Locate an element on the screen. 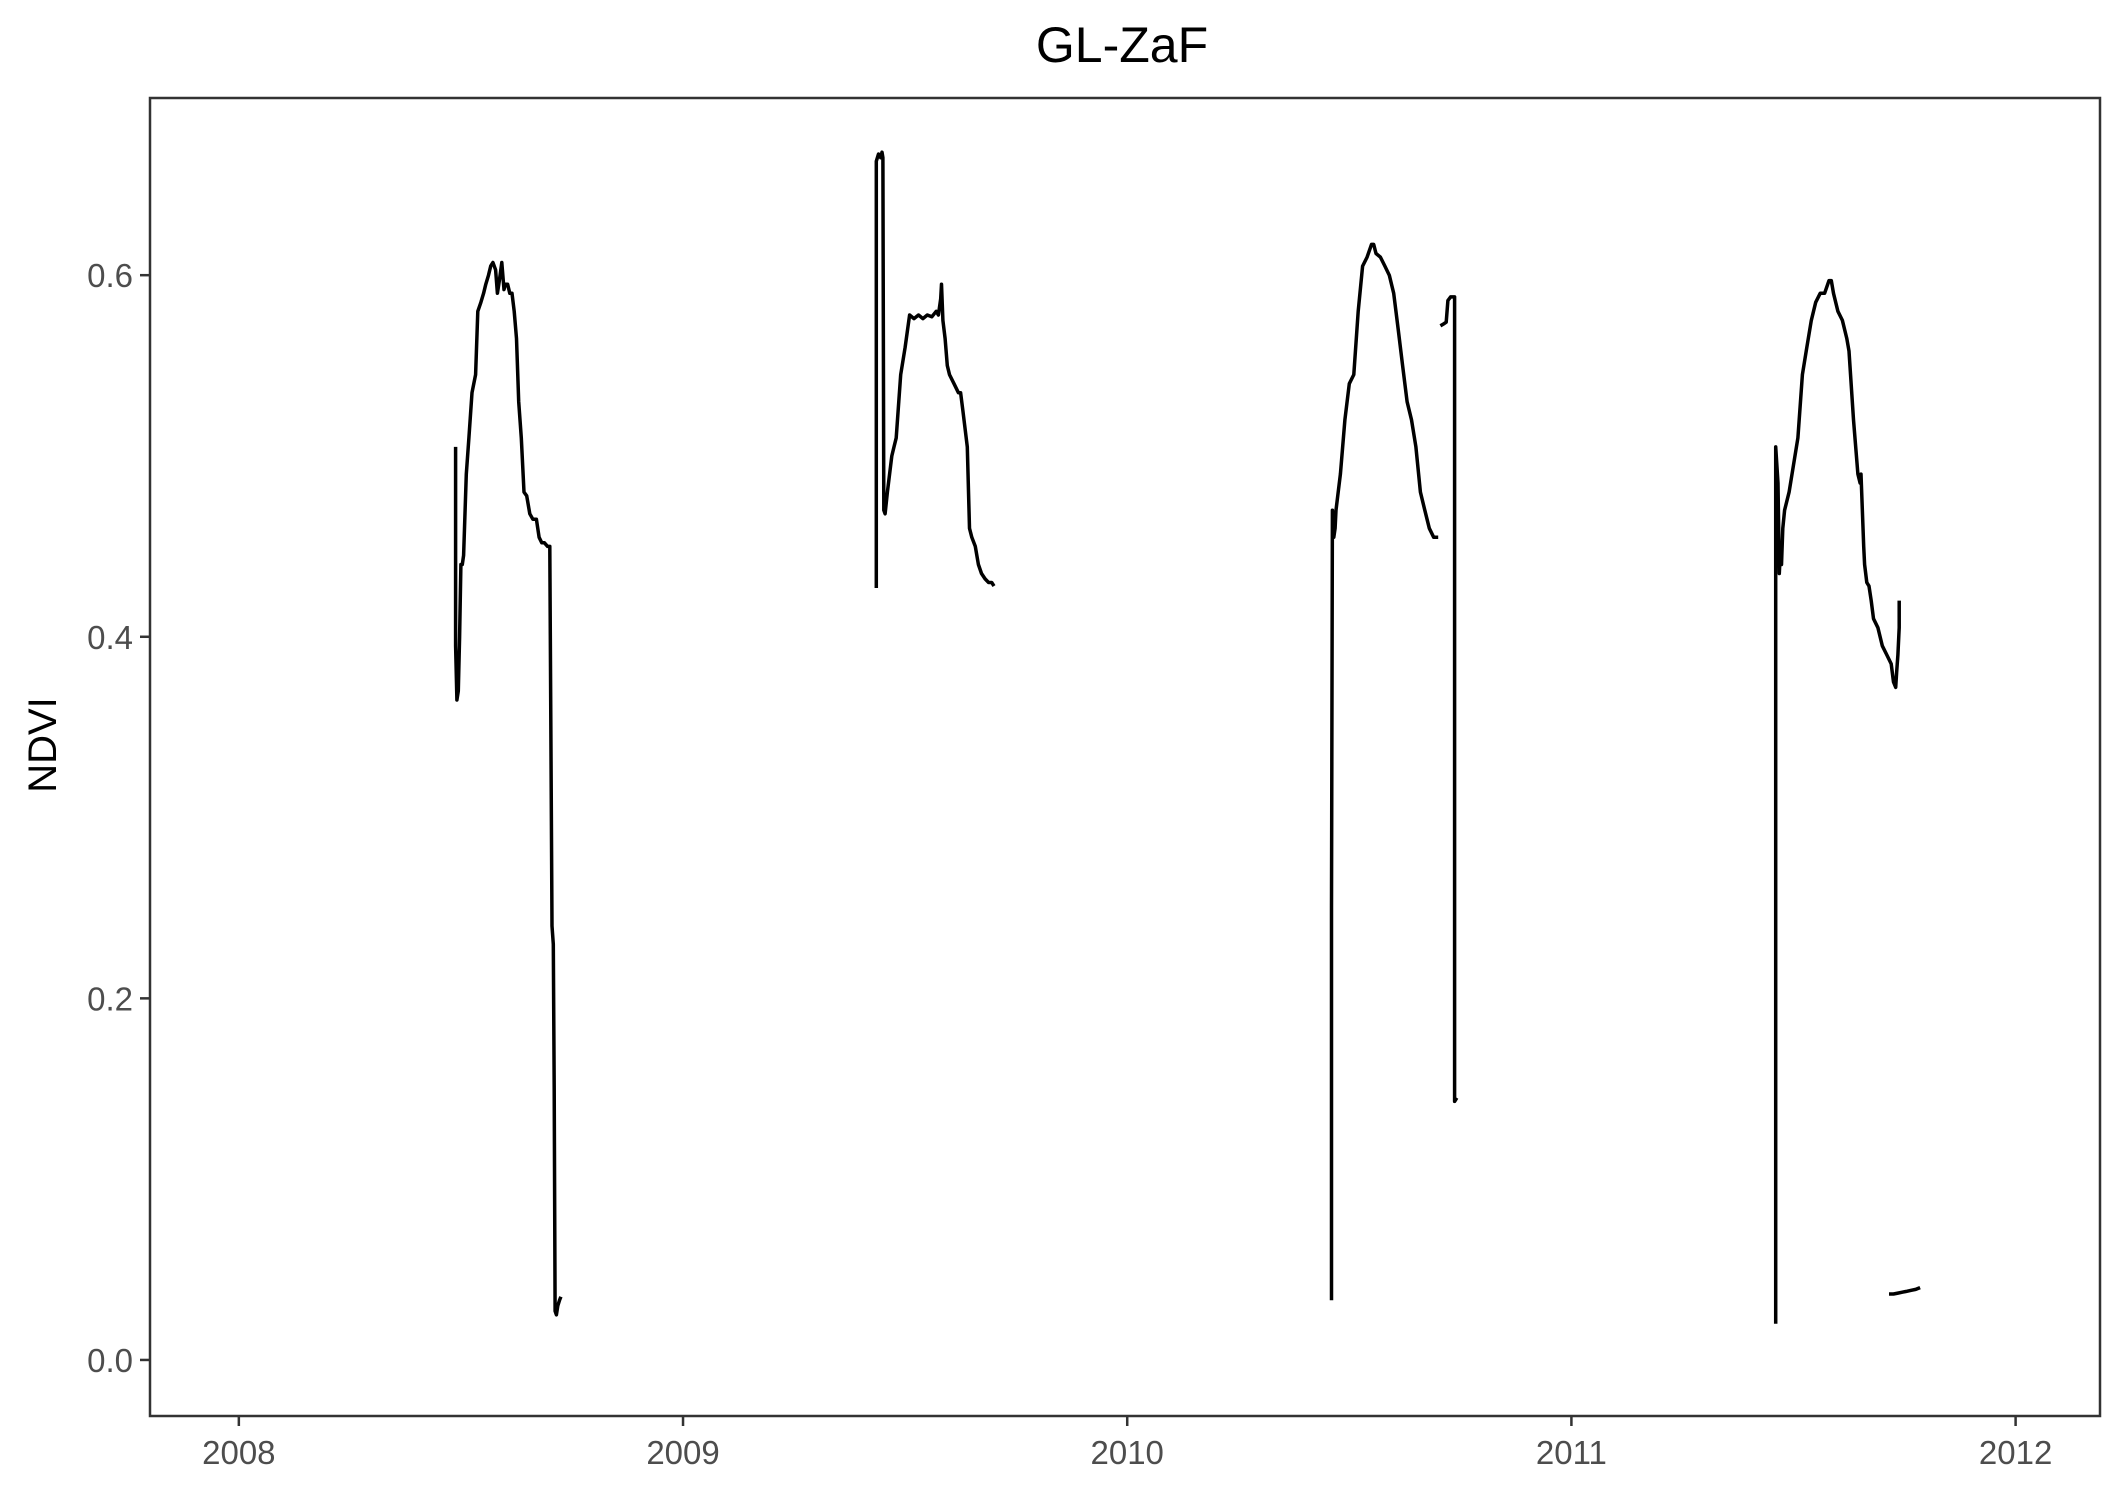 This screenshot has width=2115, height=1493. y-tick-label: 0.0 is located at coordinates (110, 1360).